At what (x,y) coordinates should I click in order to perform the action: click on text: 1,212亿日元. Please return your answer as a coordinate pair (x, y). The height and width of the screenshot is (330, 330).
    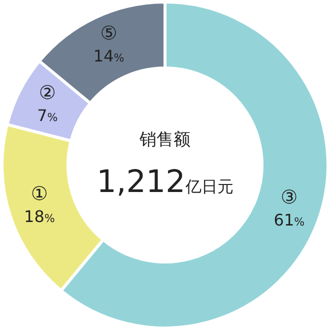
    Looking at the image, I should click on (165, 182).